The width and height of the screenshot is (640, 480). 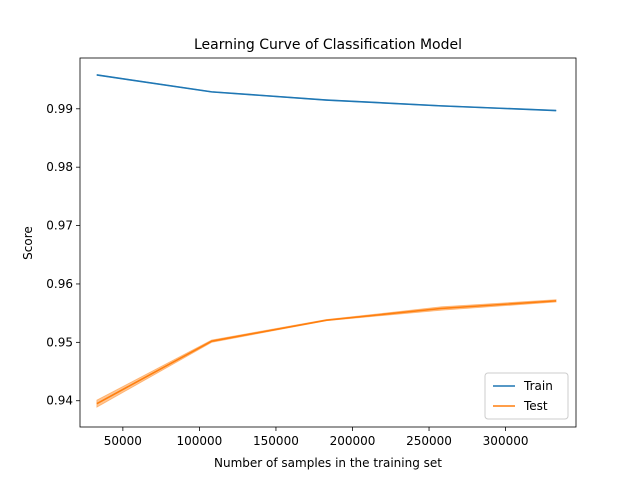 I want to click on x-tick-label: 150000, so click(x=276, y=441).